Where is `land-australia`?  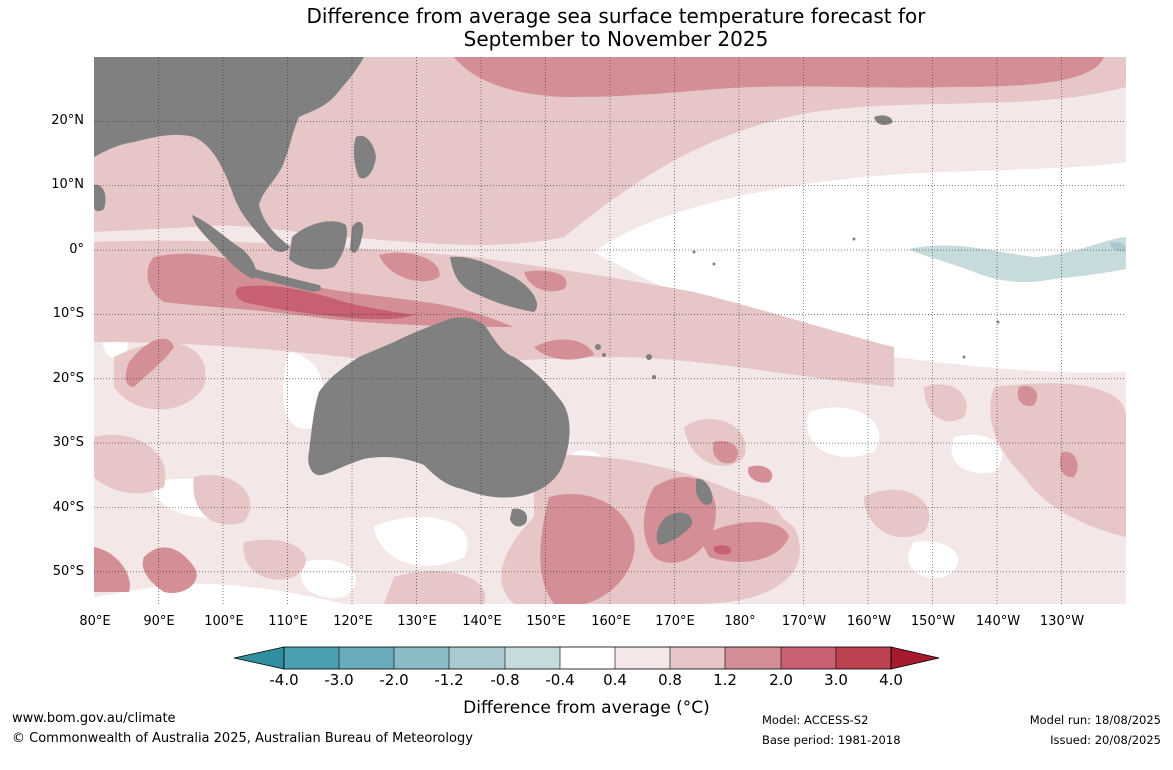 land-australia is located at coordinates (439, 407).